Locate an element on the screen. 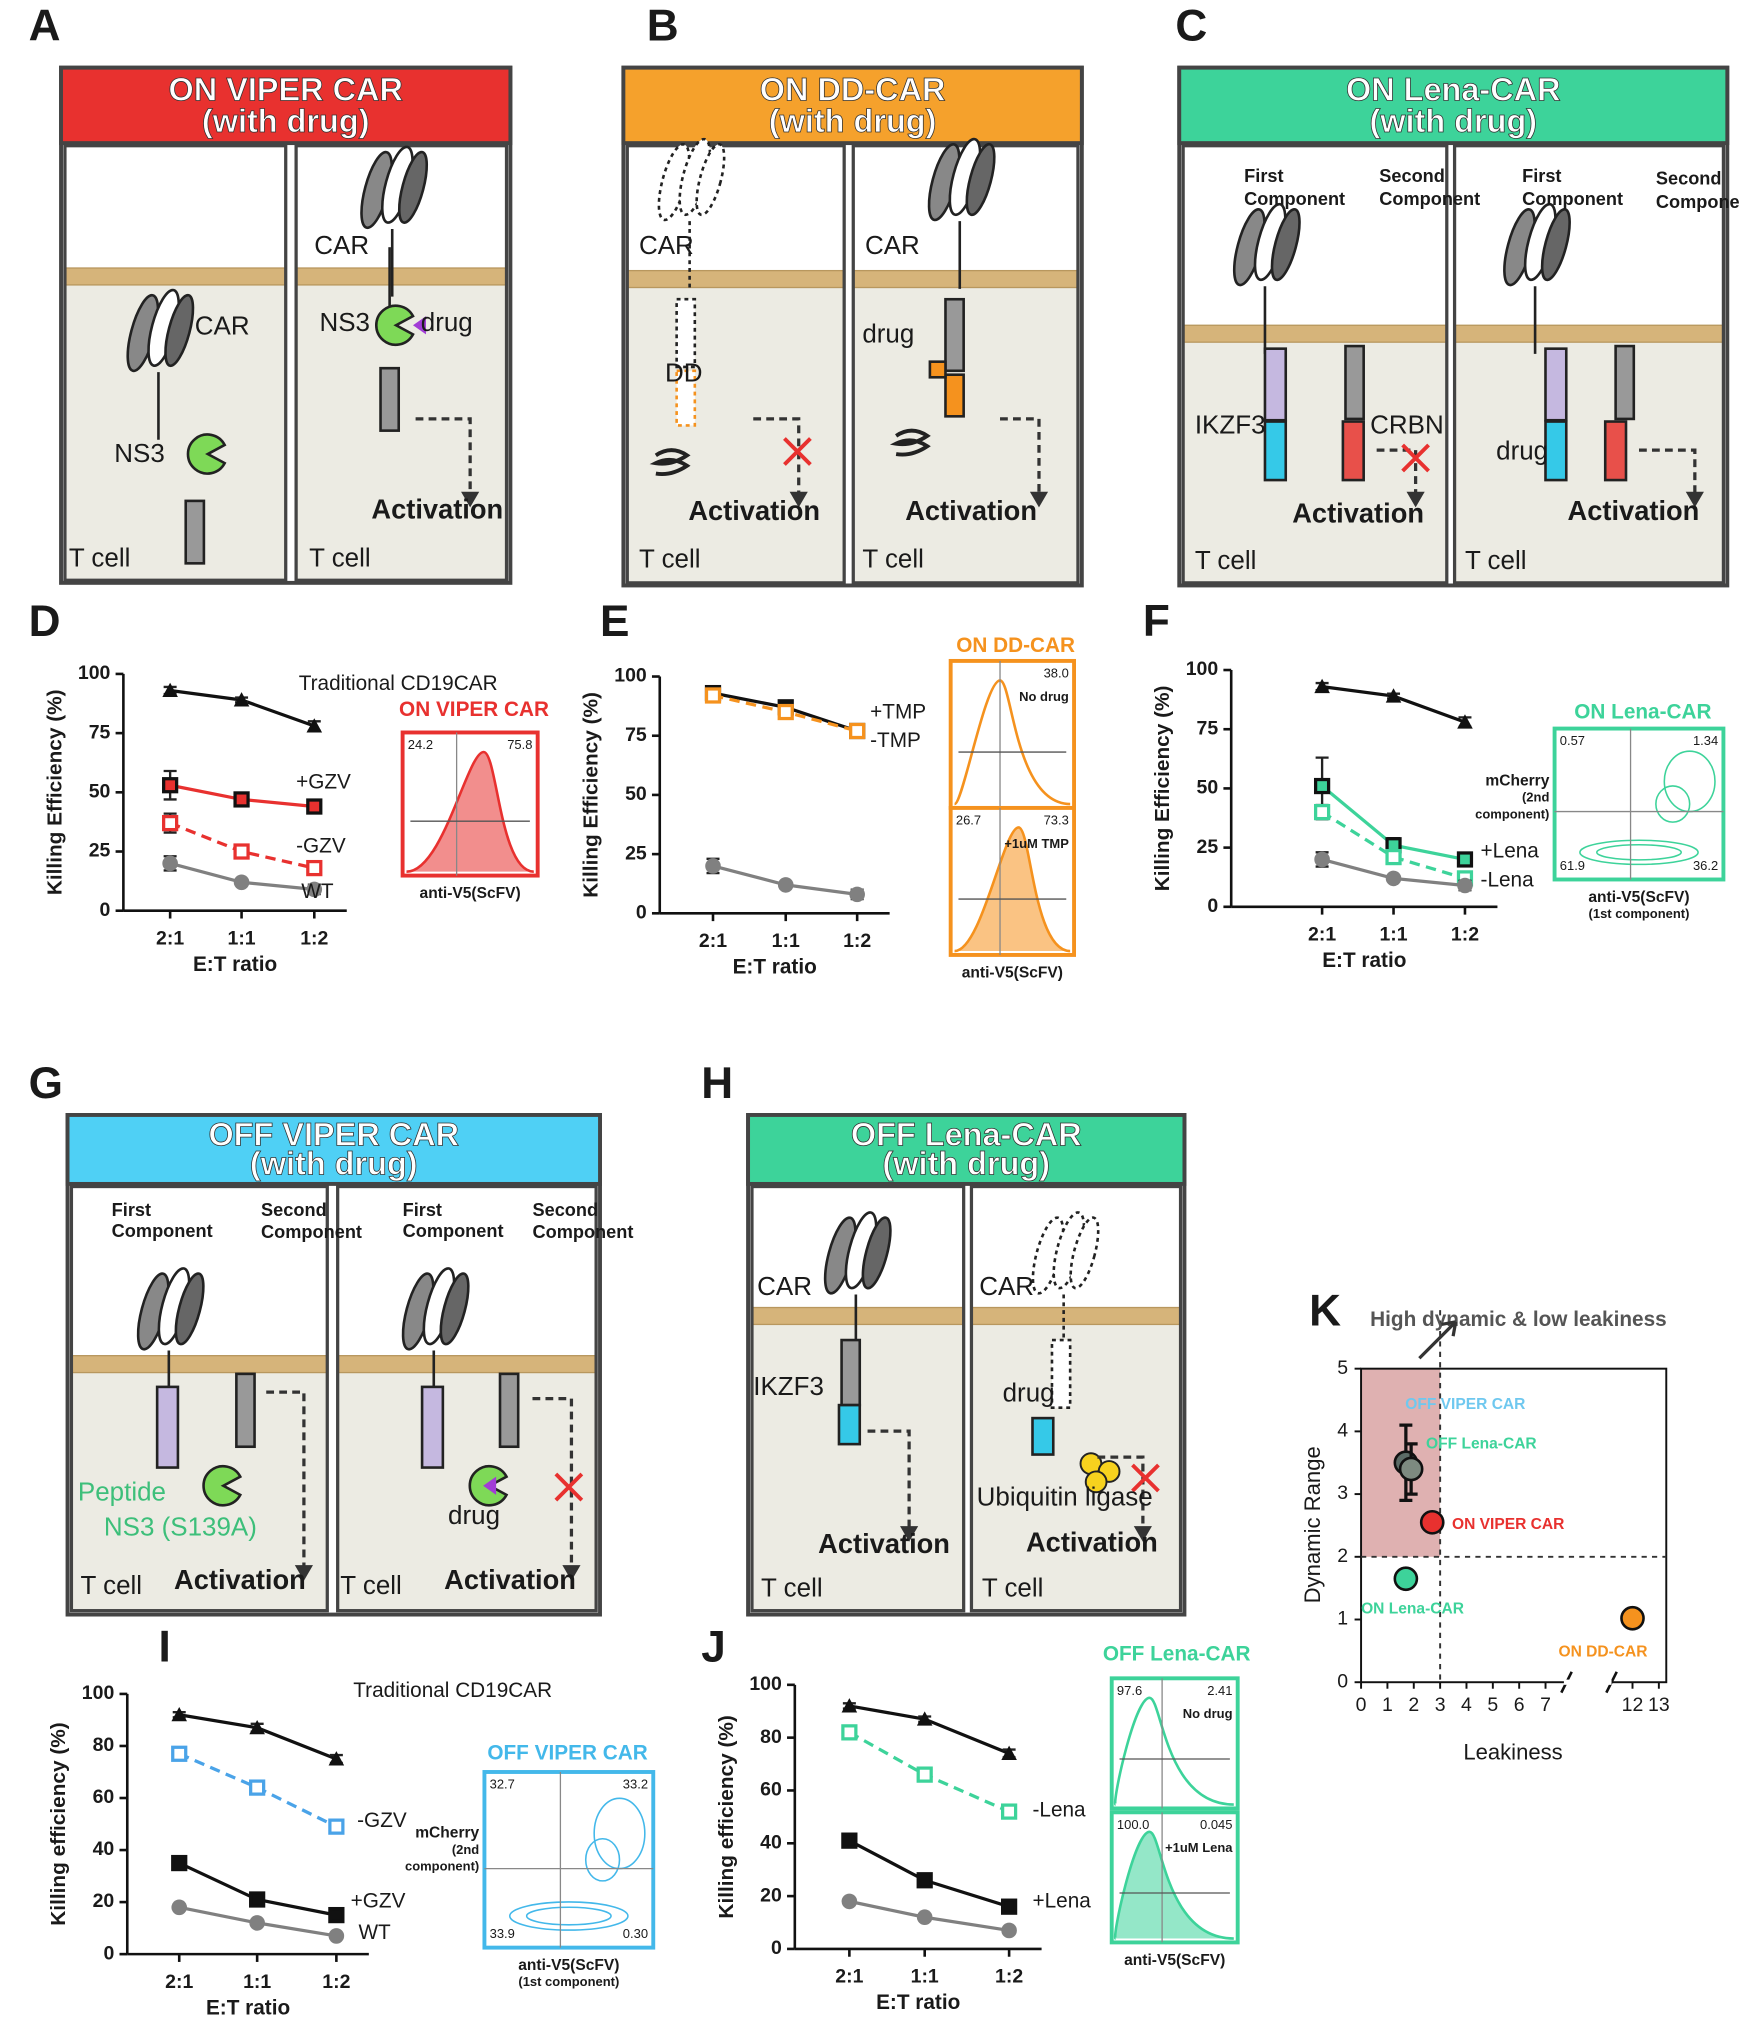  gate-label: 0.57 is located at coordinates (1572, 740).